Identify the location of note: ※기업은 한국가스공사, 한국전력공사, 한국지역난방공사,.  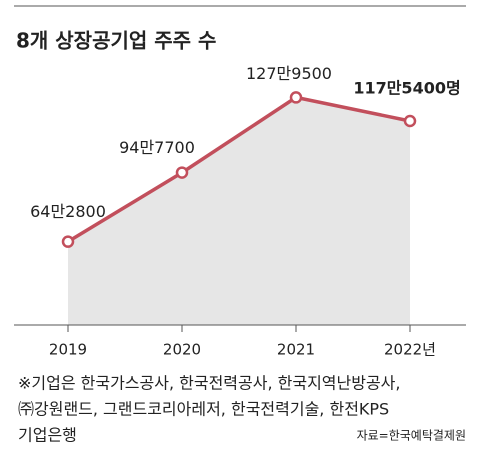
(209, 383).